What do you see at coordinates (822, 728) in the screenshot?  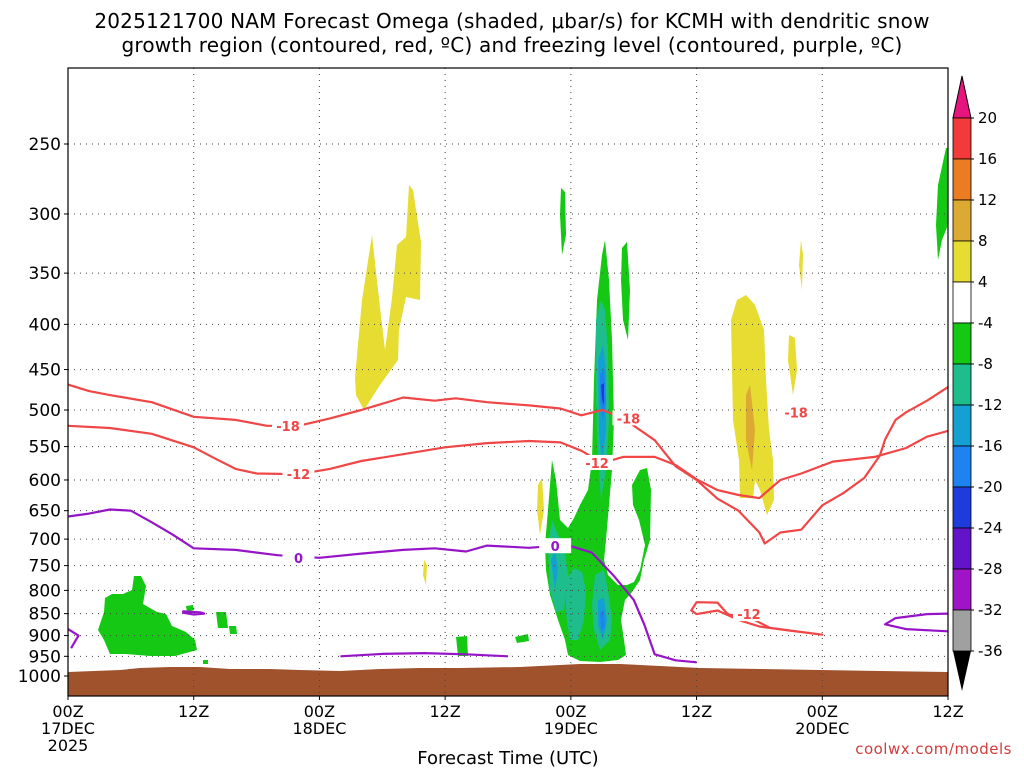 I see `x-tick-label: 20DEC` at bounding box center [822, 728].